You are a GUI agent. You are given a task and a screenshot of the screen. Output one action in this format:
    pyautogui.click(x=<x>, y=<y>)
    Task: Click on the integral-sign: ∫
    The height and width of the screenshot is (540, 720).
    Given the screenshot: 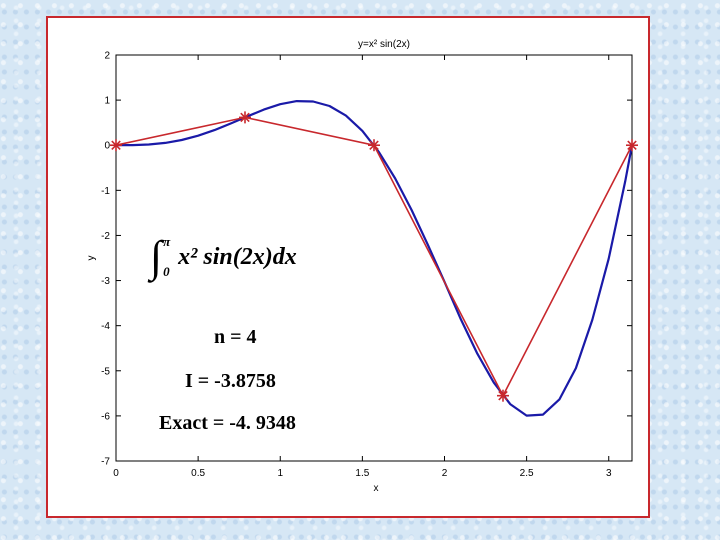 What is the action you would take?
    pyautogui.click(x=156, y=256)
    